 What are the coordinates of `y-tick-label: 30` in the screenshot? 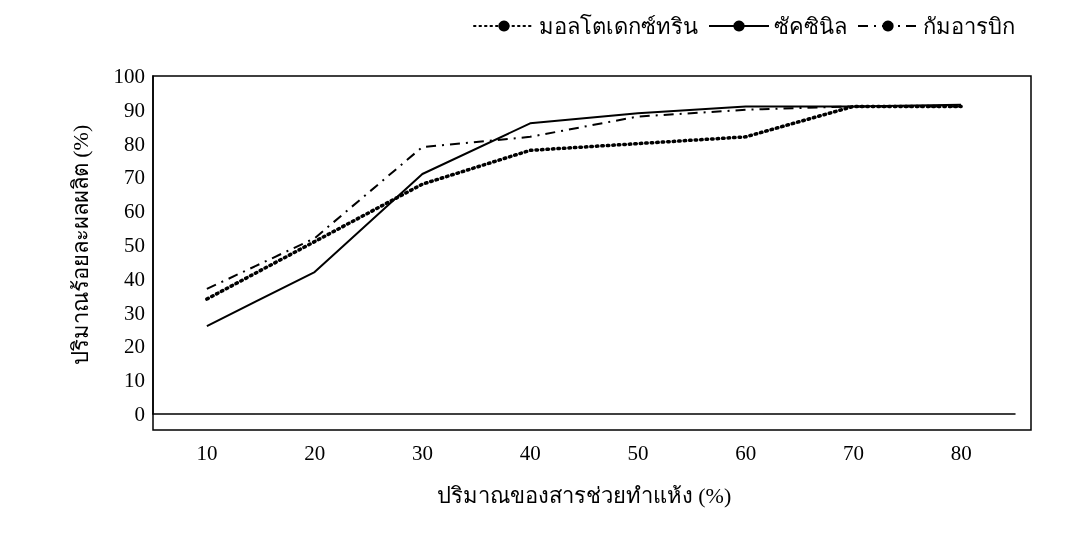 It's located at (134, 312).